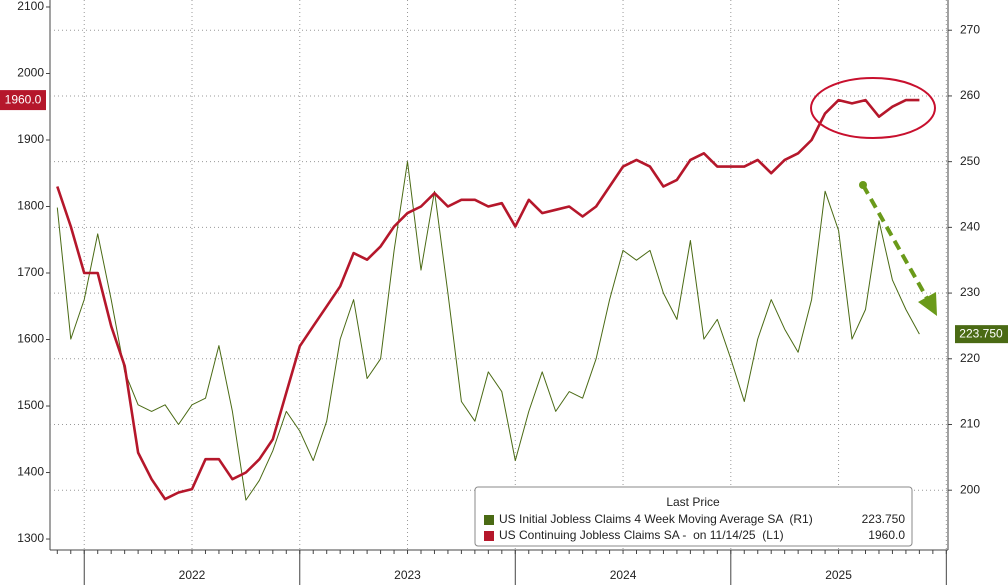 This screenshot has width=1008, height=585. Describe the element at coordinates (884, 519) in the screenshot. I see `legend-value: 223.750` at that location.